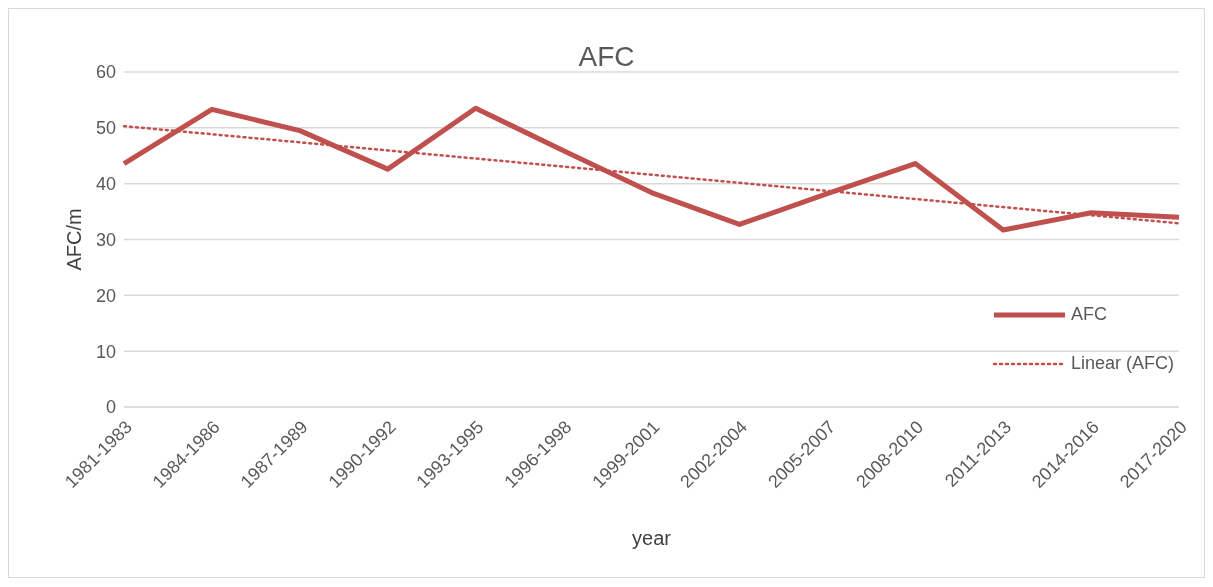  Describe the element at coordinates (110, 407) in the screenshot. I see `y-tick-label: 0` at that location.